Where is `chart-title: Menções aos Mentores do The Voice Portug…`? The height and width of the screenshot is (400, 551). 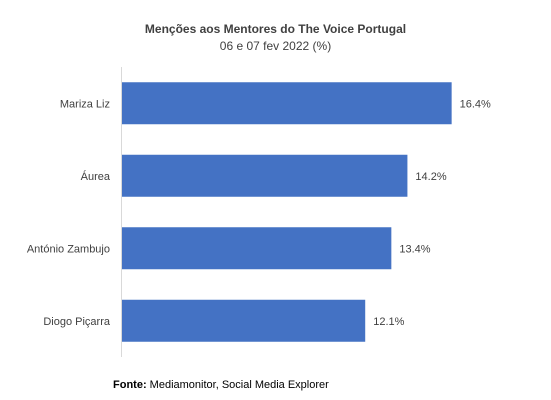 chart-title: Menções aos Mentores do The Voice Portug… is located at coordinates (275, 29).